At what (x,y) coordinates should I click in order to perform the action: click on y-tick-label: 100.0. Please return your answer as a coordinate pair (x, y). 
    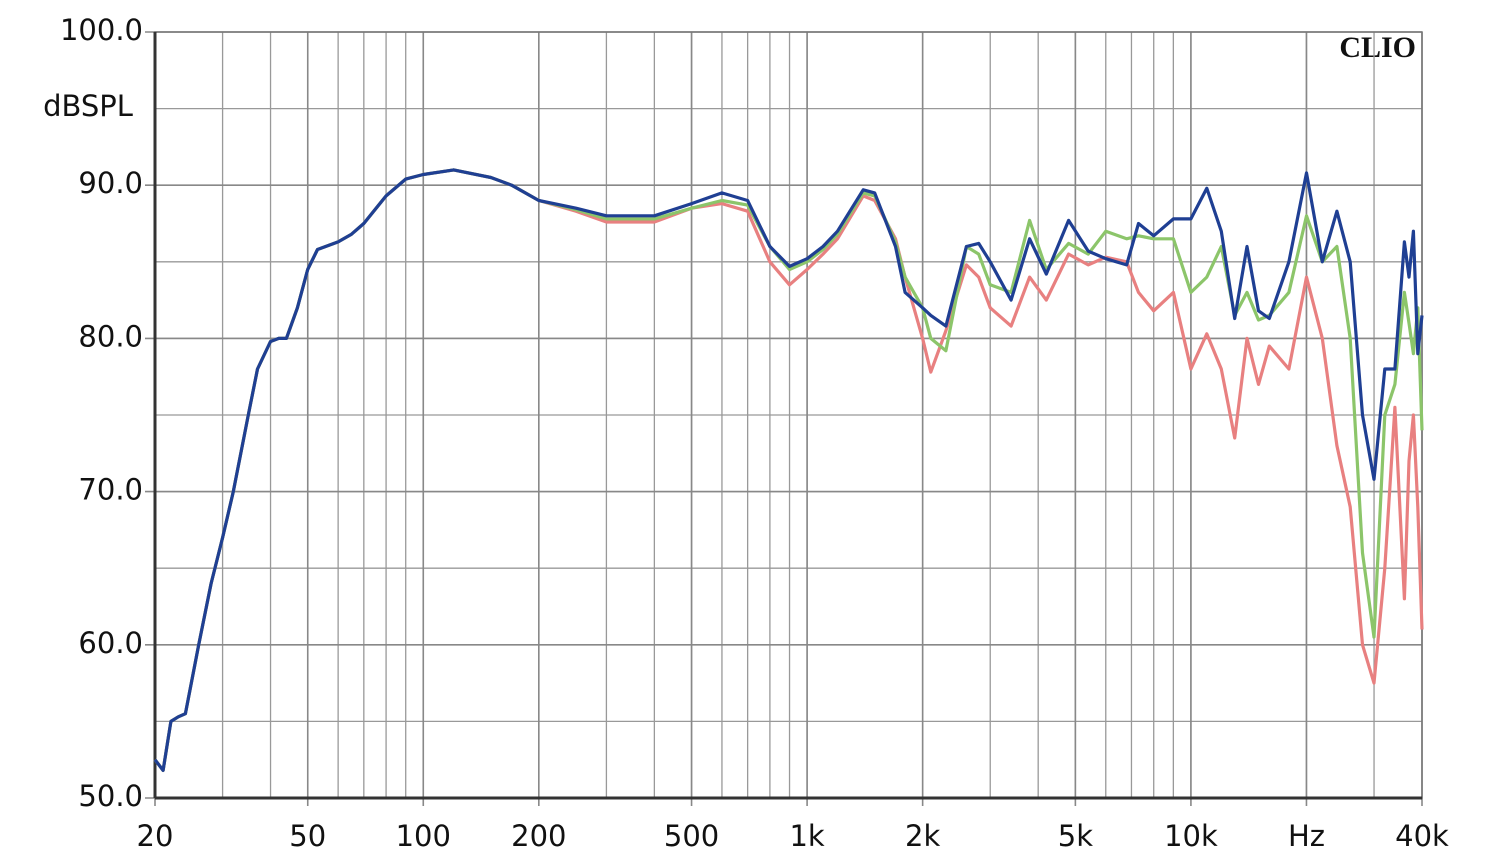
    Looking at the image, I should click on (101, 30).